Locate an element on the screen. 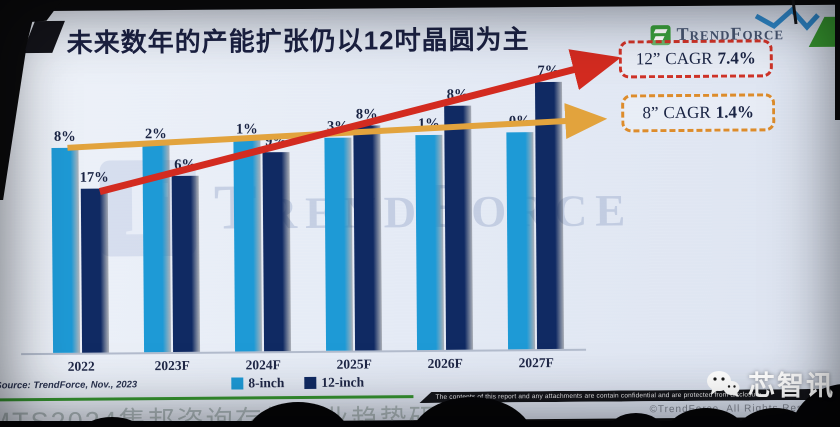 The width and height of the screenshot is (840, 427). growth-label-12-inch-2022: 17% is located at coordinates (94, 177).